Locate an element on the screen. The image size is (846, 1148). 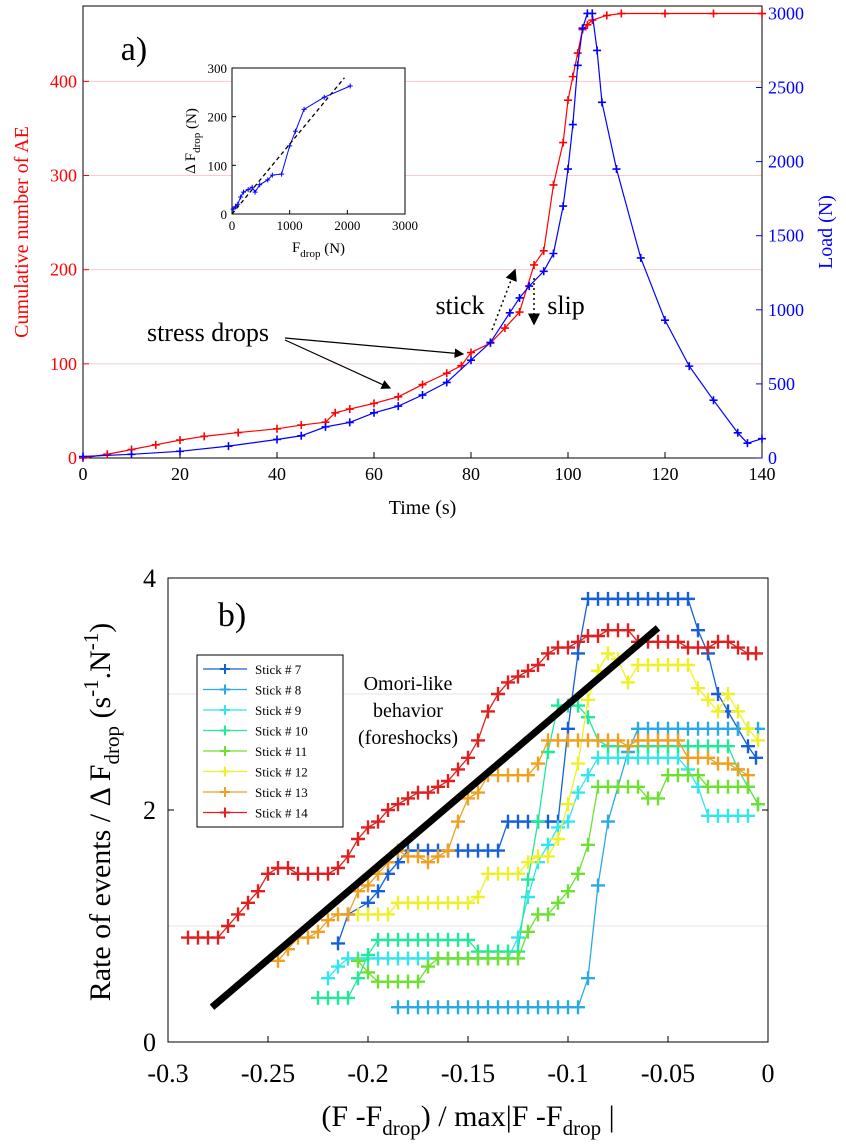
omori-annotation-line: behavior is located at coordinates (408, 711).